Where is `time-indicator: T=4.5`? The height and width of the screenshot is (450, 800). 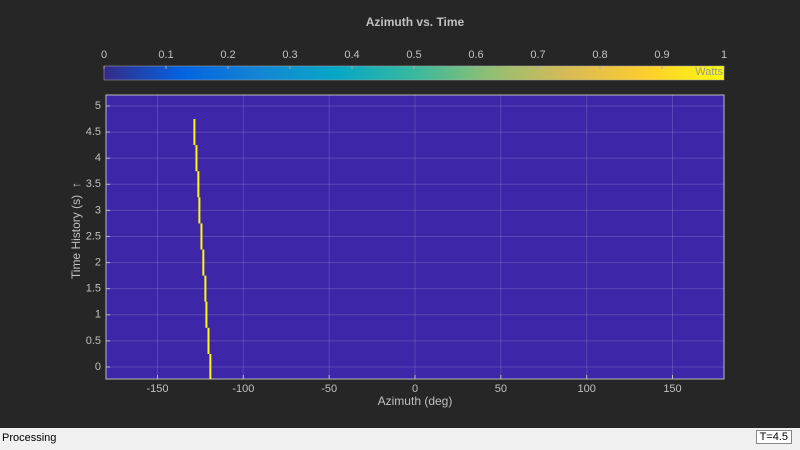
time-indicator: T=4.5 is located at coordinates (773, 437).